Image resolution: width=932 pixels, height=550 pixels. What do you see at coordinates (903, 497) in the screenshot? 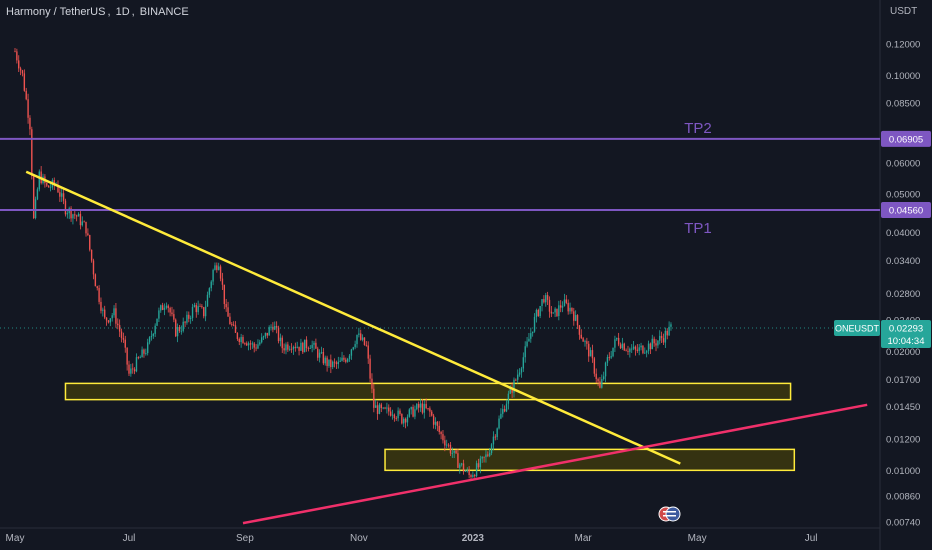
I see `y-tick-label: 0.00860` at bounding box center [903, 497].